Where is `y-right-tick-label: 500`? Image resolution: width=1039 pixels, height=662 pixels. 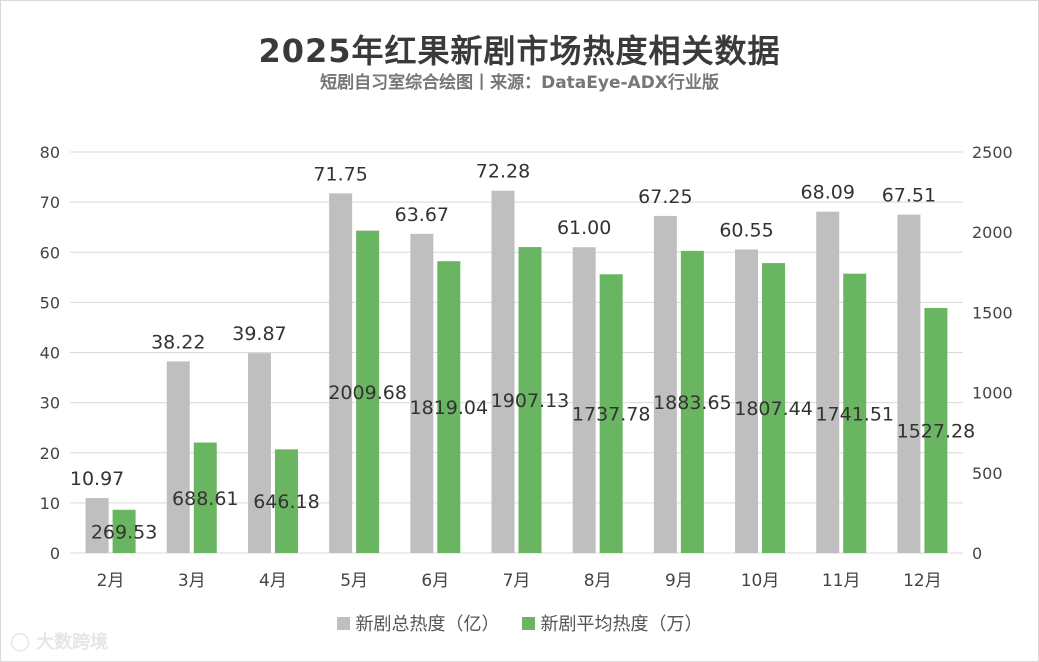
y-right-tick-label: 500 is located at coordinates (987, 473).